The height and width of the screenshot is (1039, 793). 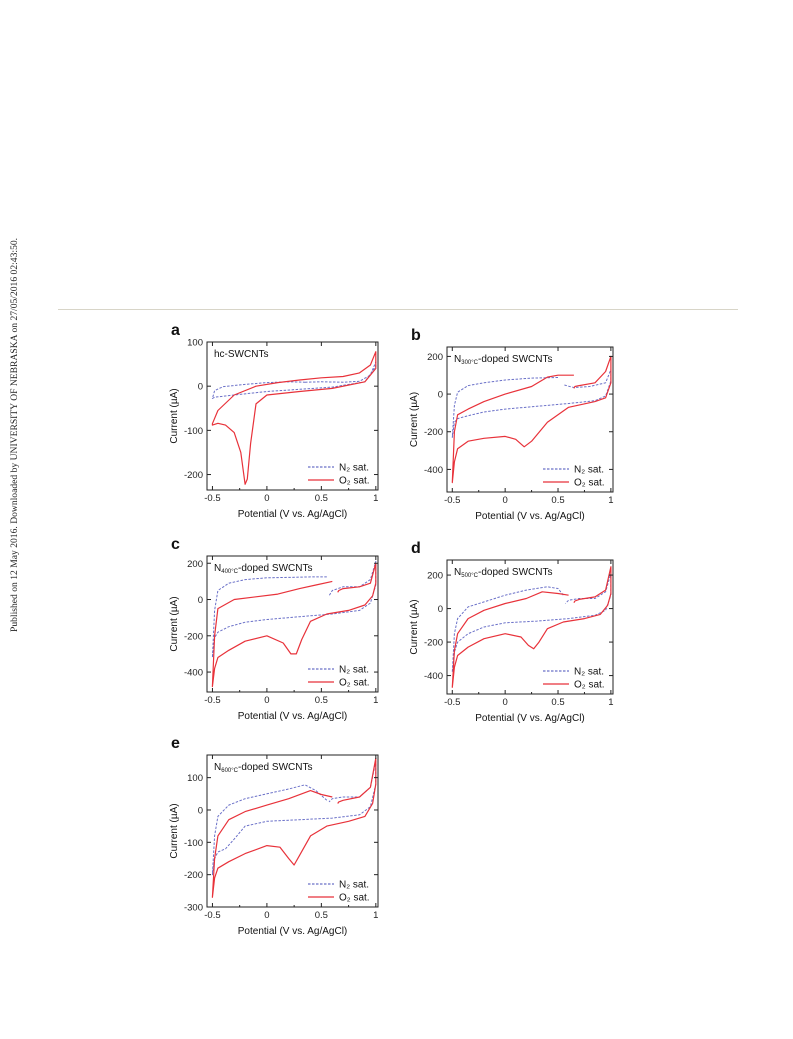 What do you see at coordinates (589, 685) in the screenshot?
I see `legend-label-d-o2: O₂ sat.` at bounding box center [589, 685].